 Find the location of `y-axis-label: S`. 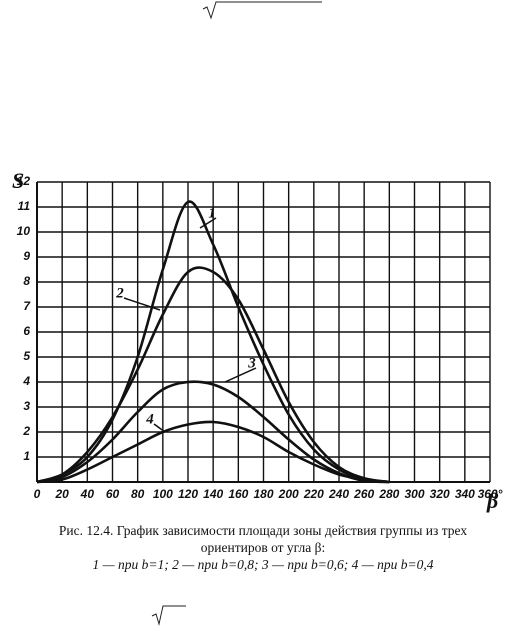

y-axis-label: S is located at coordinates (18, 180).